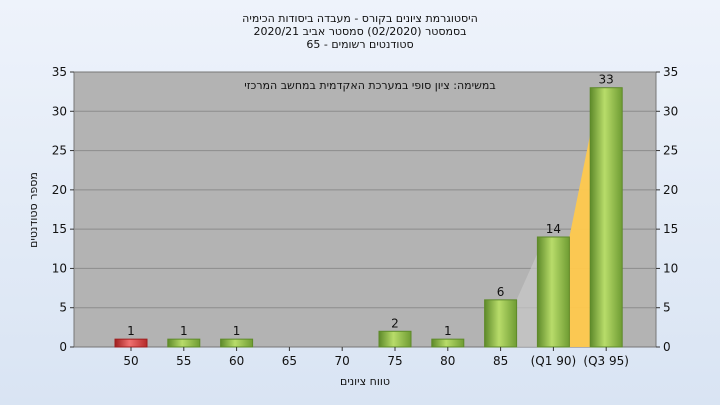 The height and width of the screenshot is (405, 720). Describe the element at coordinates (365, 381) in the screenshot. I see `x-axis-label: טווח ציונים` at that location.